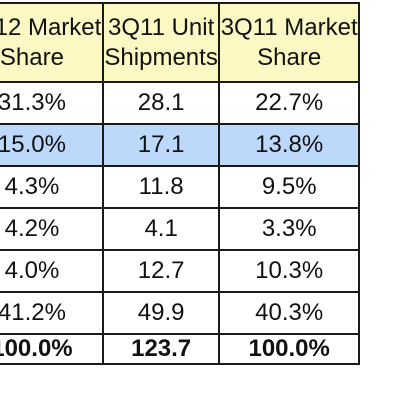 This screenshot has width=400, height=400. I want to click on table-row: 4.0% 12.7 10.3%, so click(180, 271).